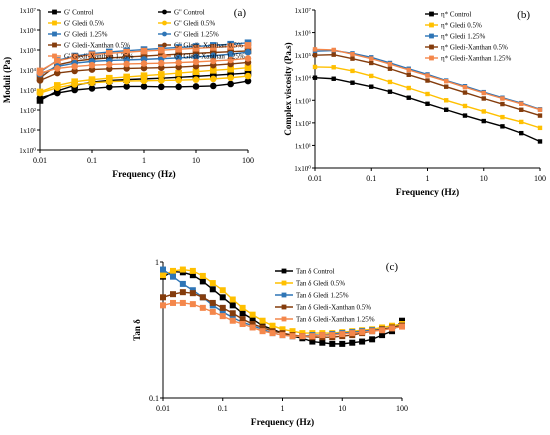 Image resolution: width=550 pixels, height=435 pixels. Describe the element at coordinates (474, 48) in the screenshot. I see `legend-label: η* Gledi-Xanthan 0.5%` at that location.